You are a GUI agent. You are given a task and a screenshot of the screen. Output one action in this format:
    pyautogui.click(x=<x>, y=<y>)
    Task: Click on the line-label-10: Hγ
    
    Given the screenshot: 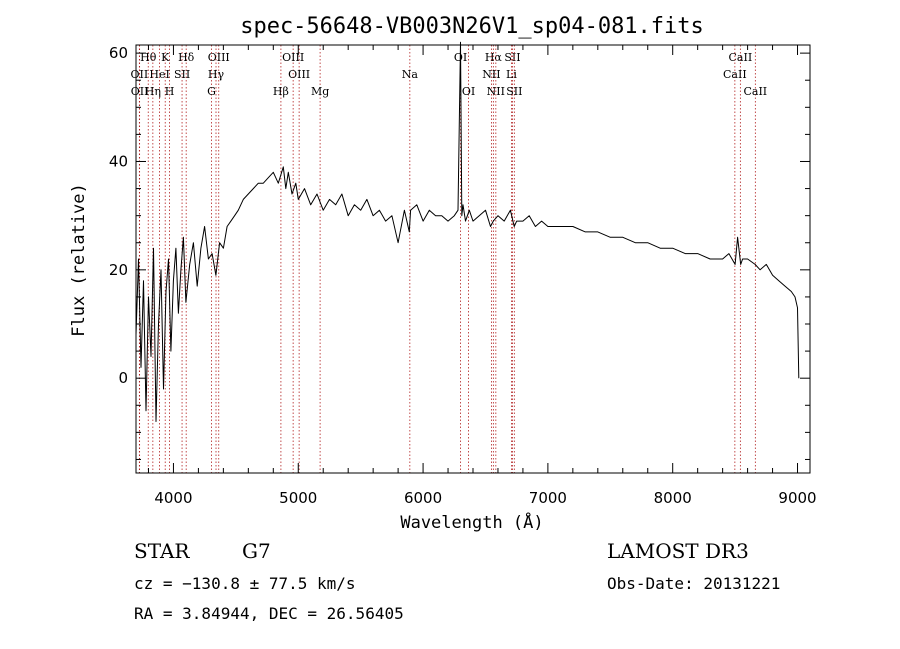 What is the action you would take?
    pyautogui.click(x=216, y=74)
    